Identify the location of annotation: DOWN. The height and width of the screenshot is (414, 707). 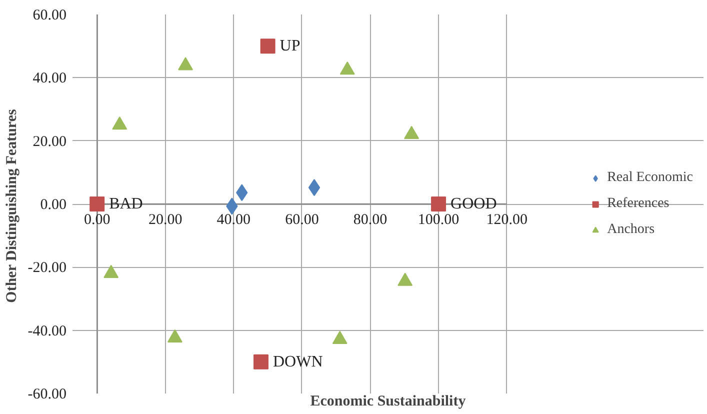
(298, 361).